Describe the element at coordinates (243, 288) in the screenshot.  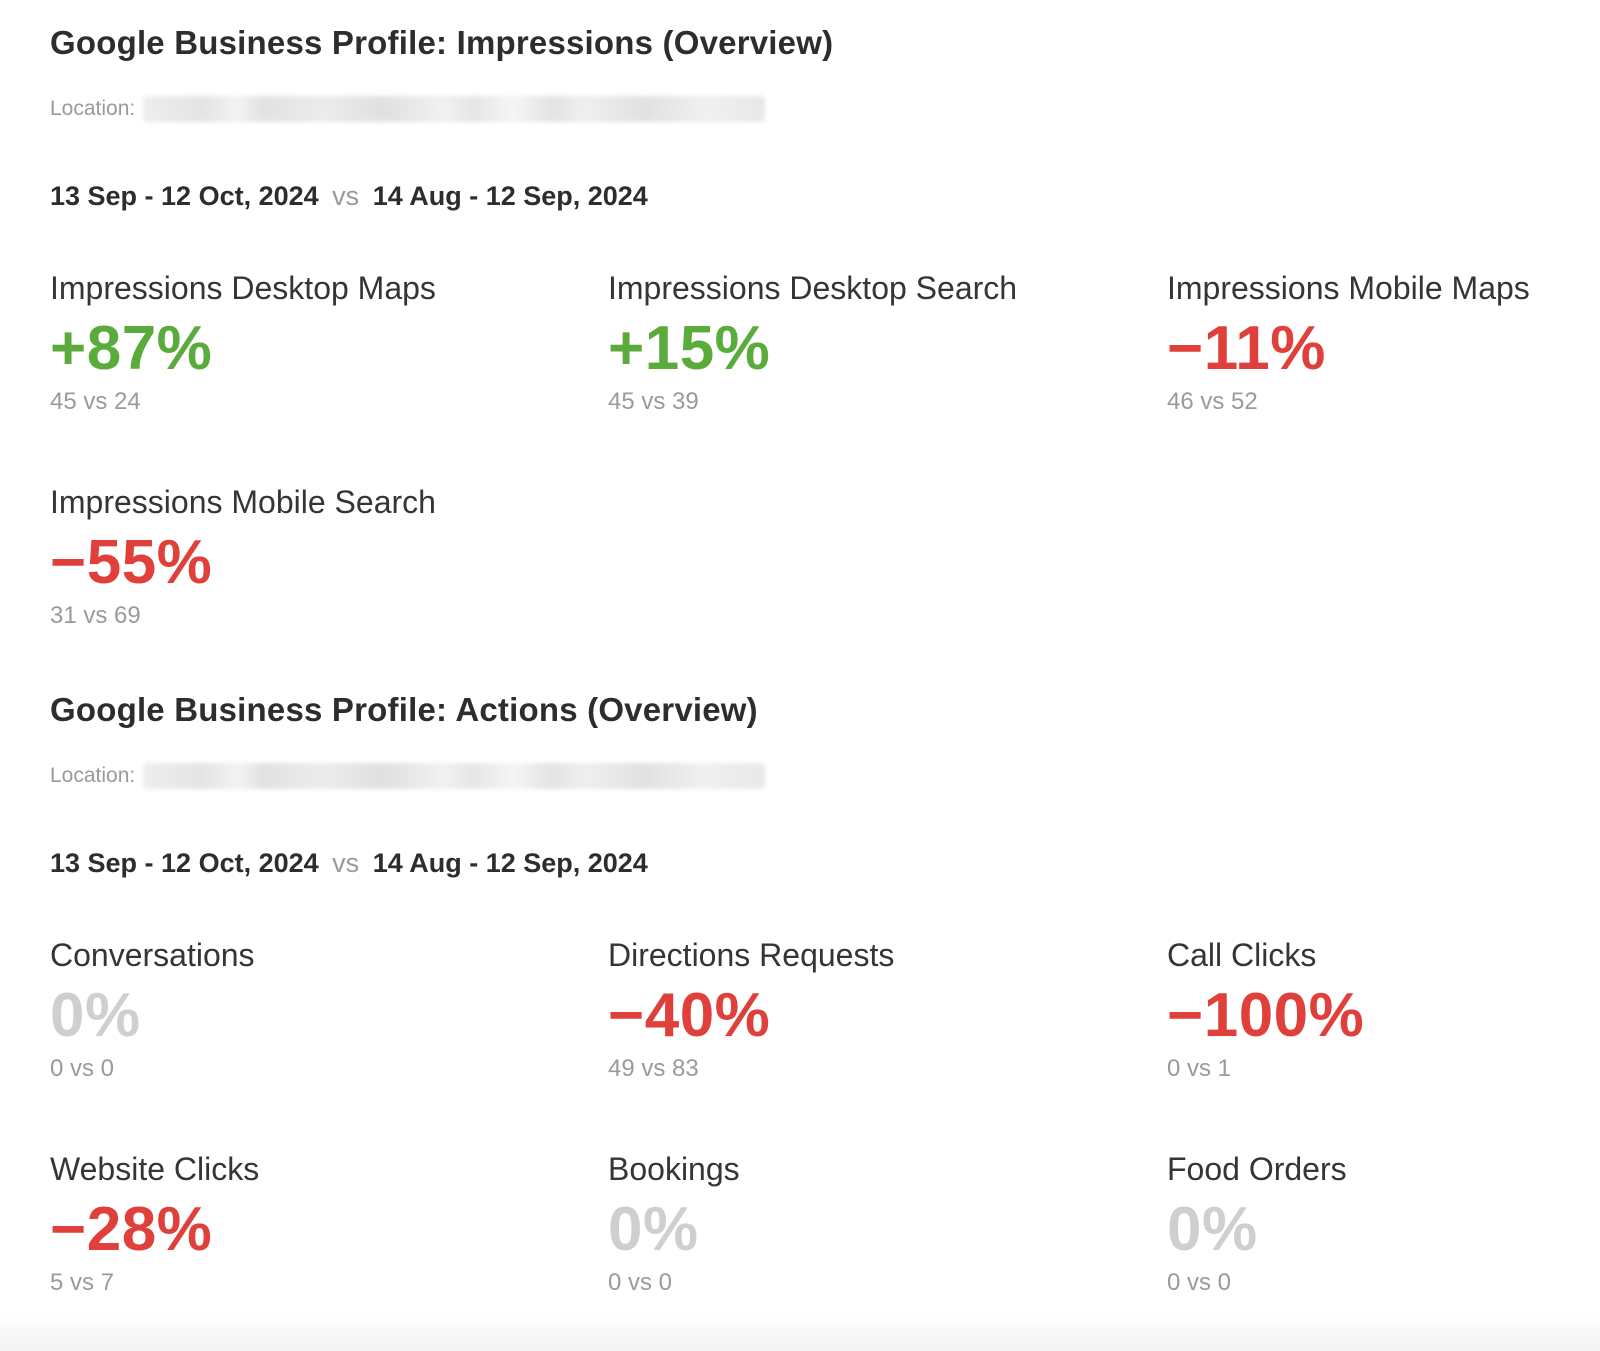
I see `metric-label: Impressions Desktop Maps` at that location.